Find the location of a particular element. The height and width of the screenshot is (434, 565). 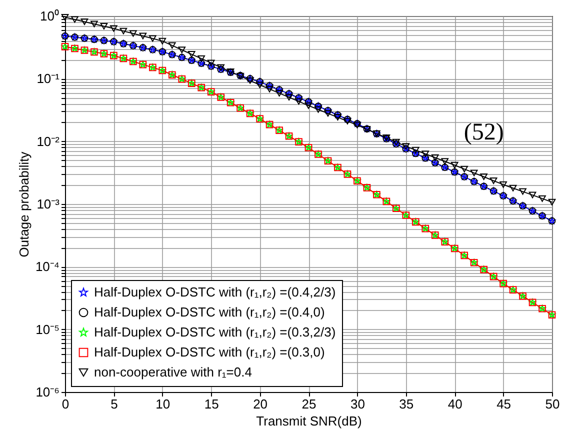

x-tick-label: 25 is located at coordinates (309, 404).